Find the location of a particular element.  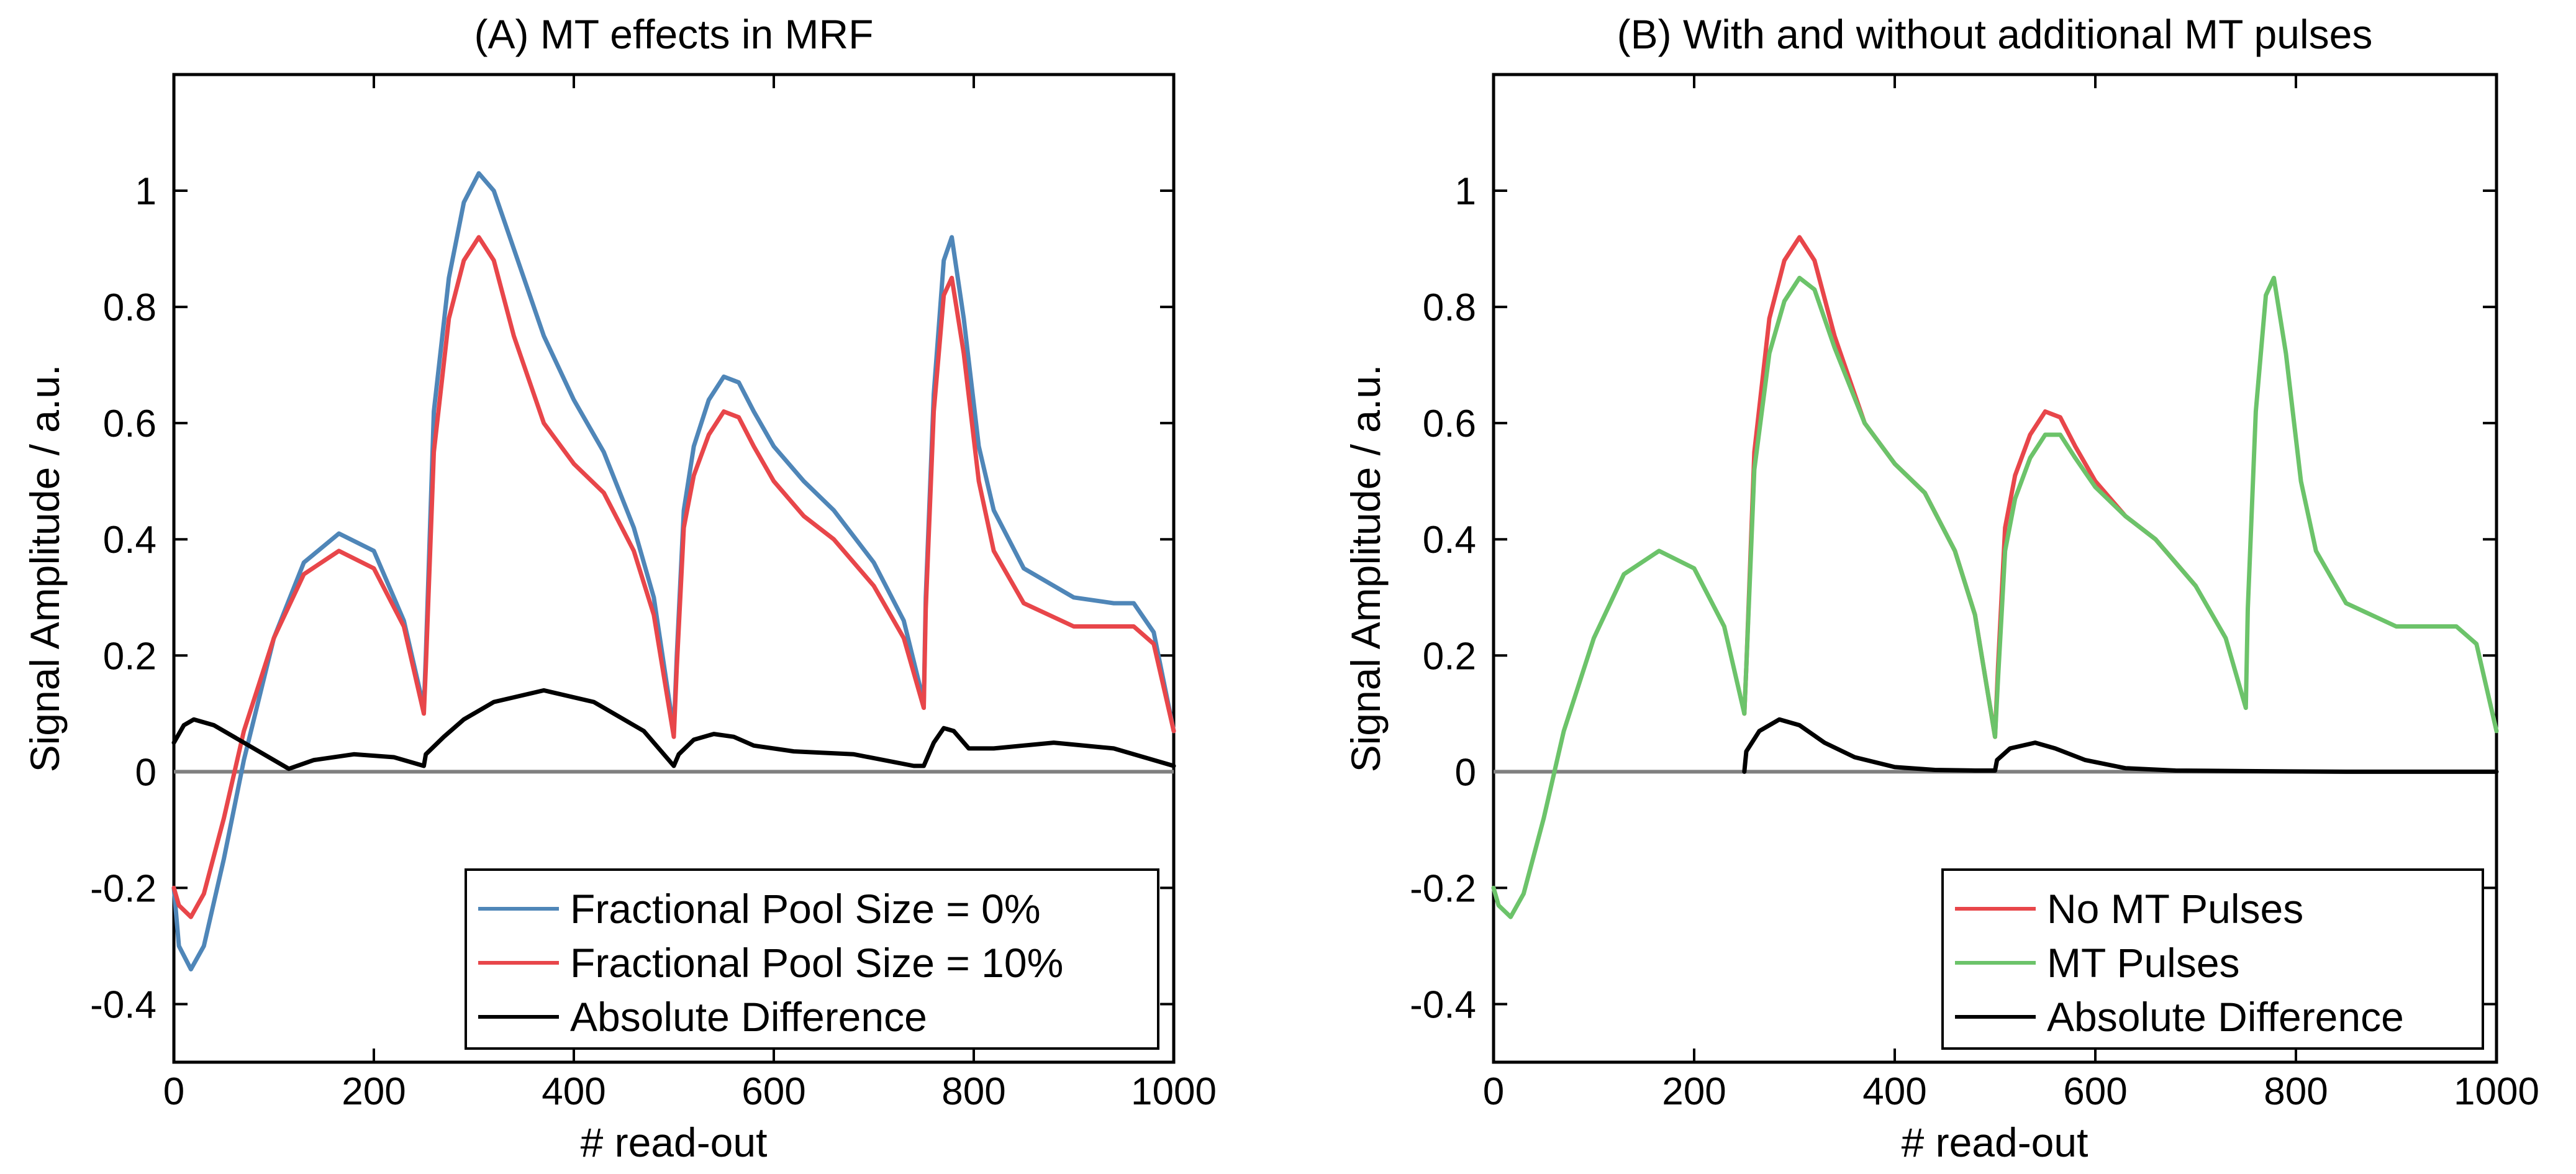

y-tick-label-a: 0.8 is located at coordinates (129, 307).